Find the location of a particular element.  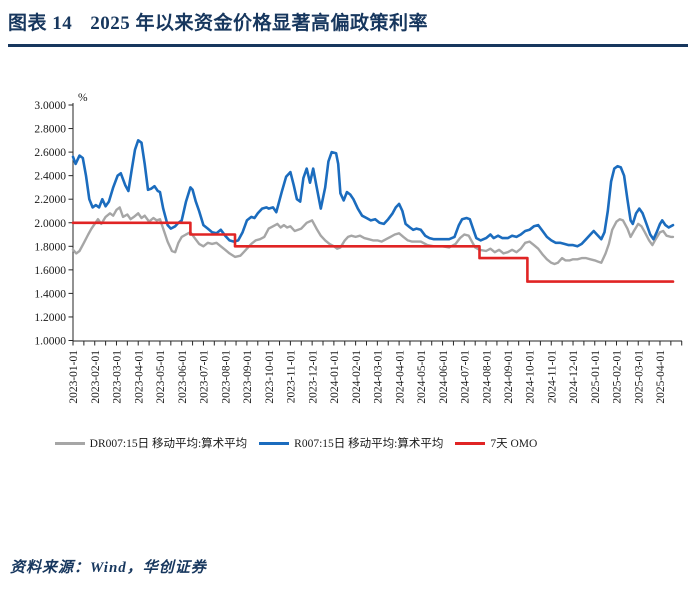

x-tick-label: 2024-04-01 is located at coordinates (400, 377).